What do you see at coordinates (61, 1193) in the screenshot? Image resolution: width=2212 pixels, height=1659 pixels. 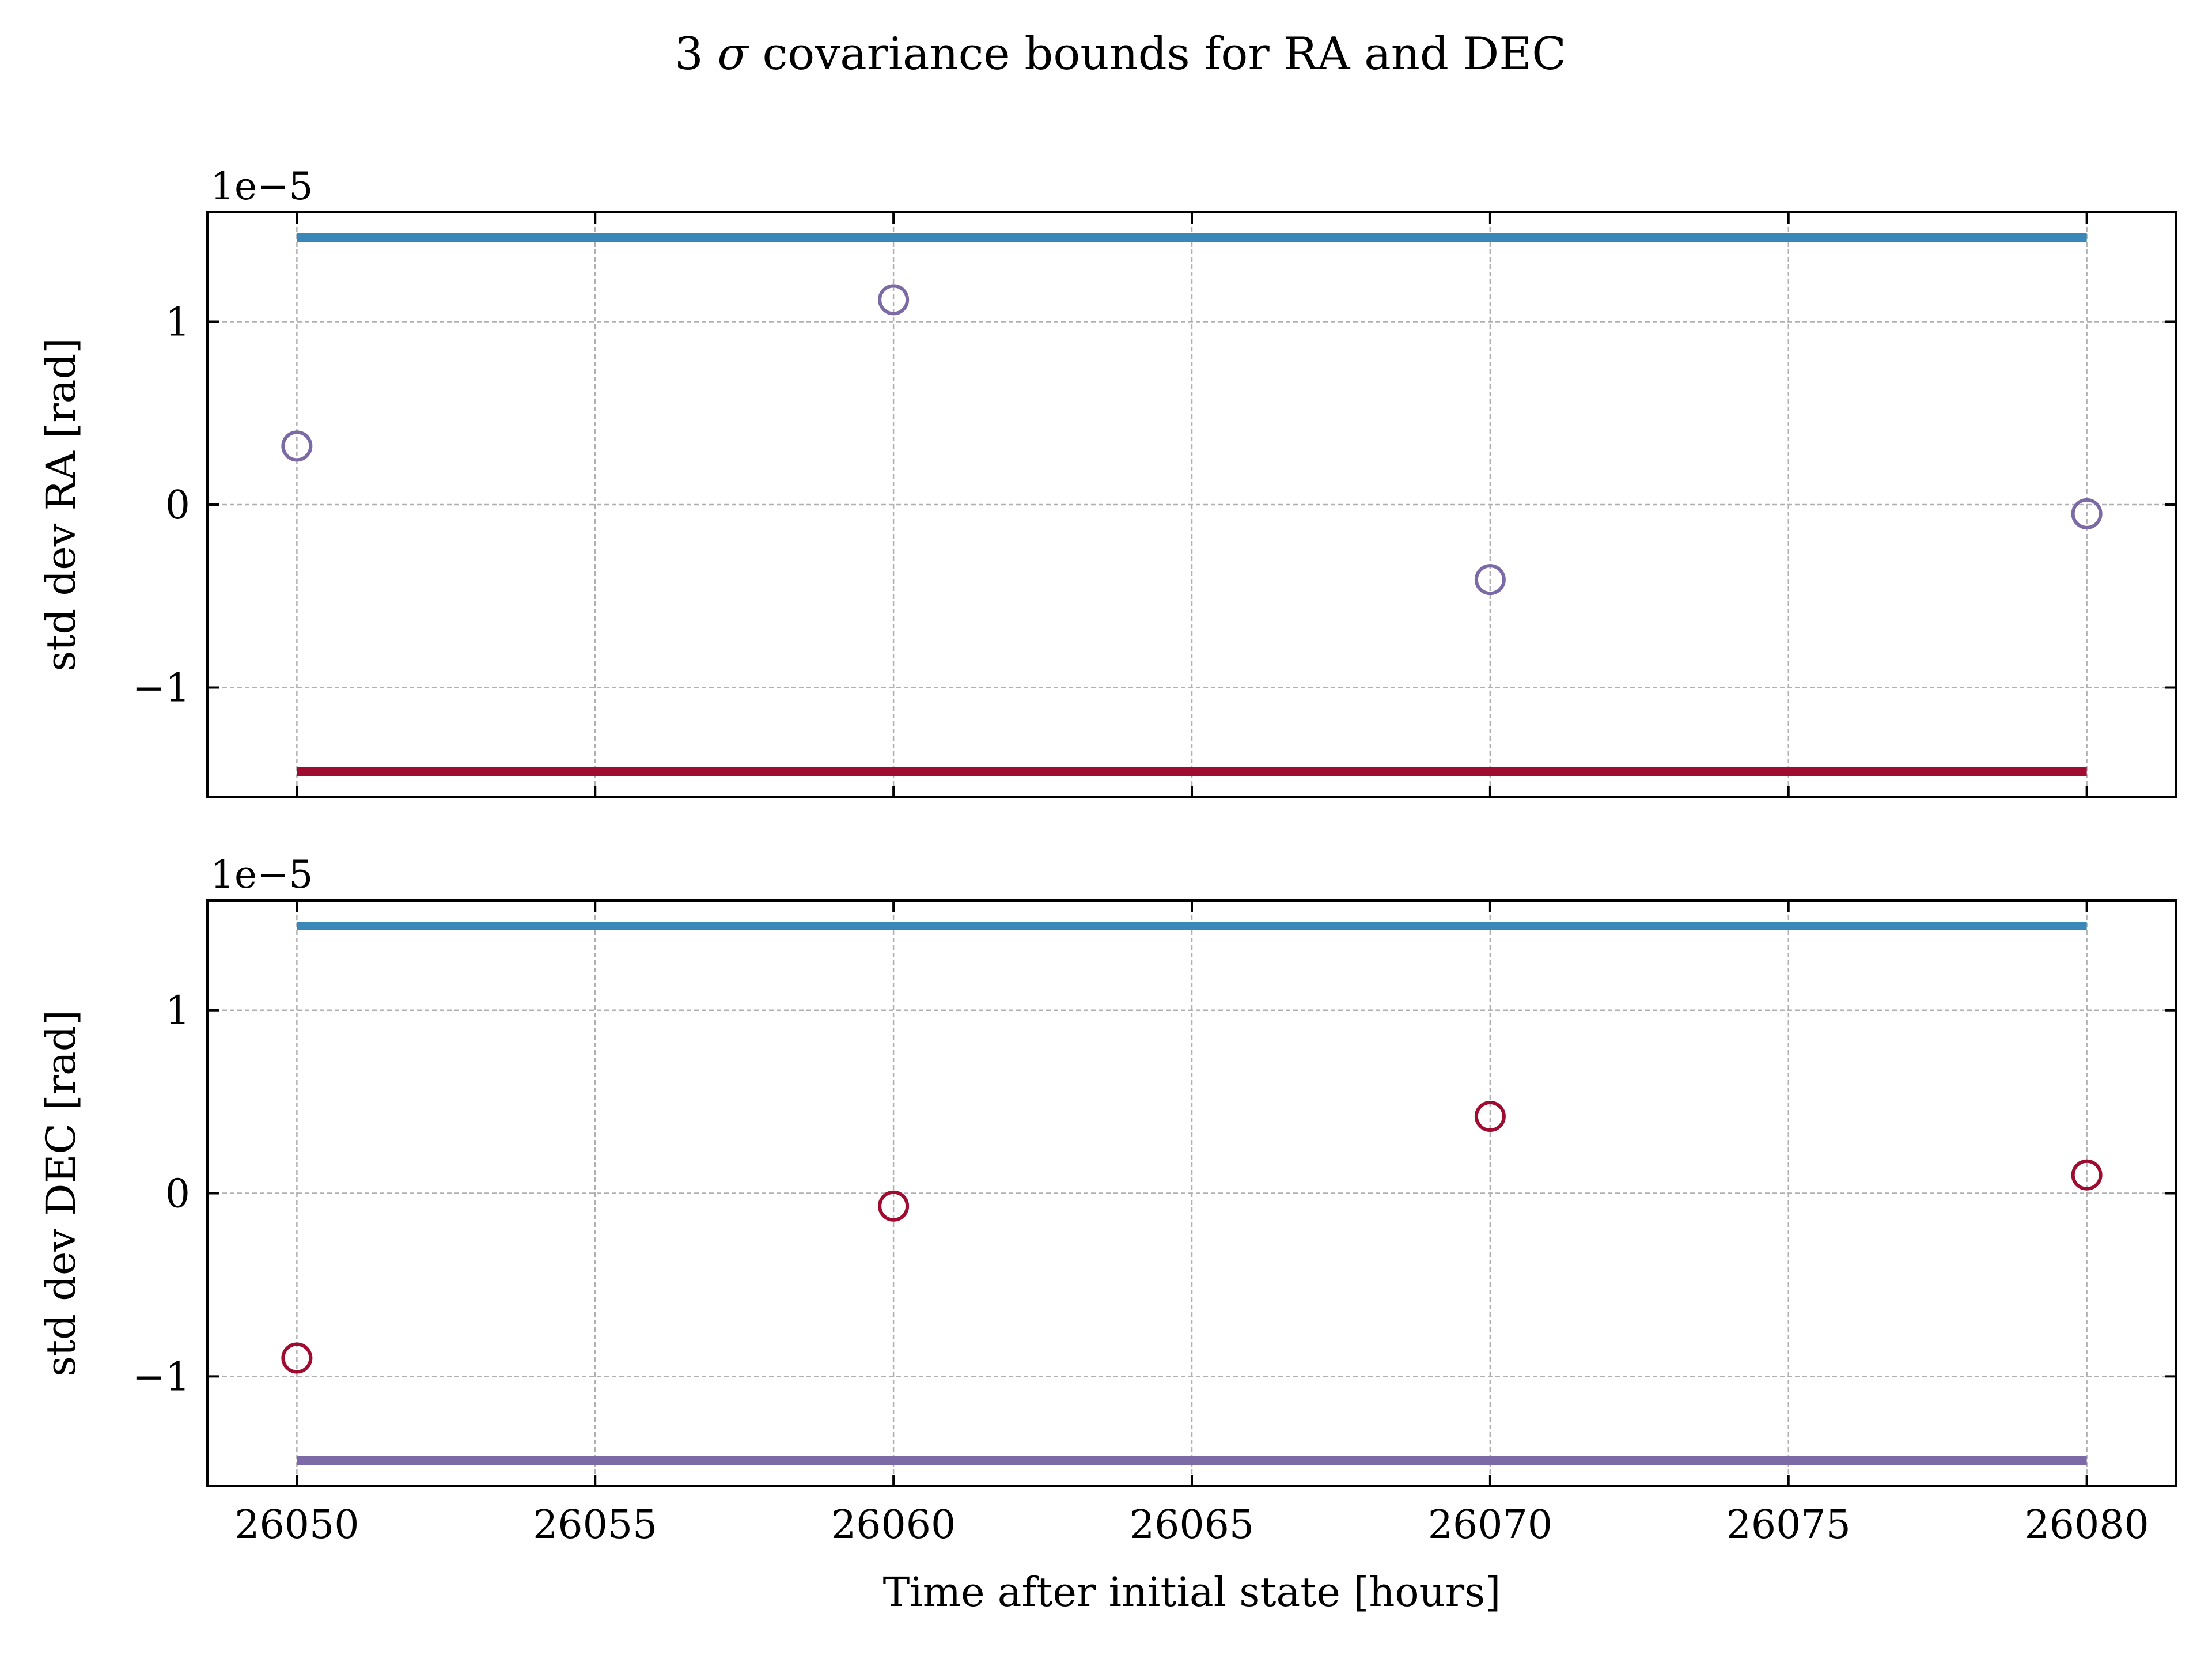 I see `dec-y-axis-label: std dev DEC [rad]` at bounding box center [61, 1193].